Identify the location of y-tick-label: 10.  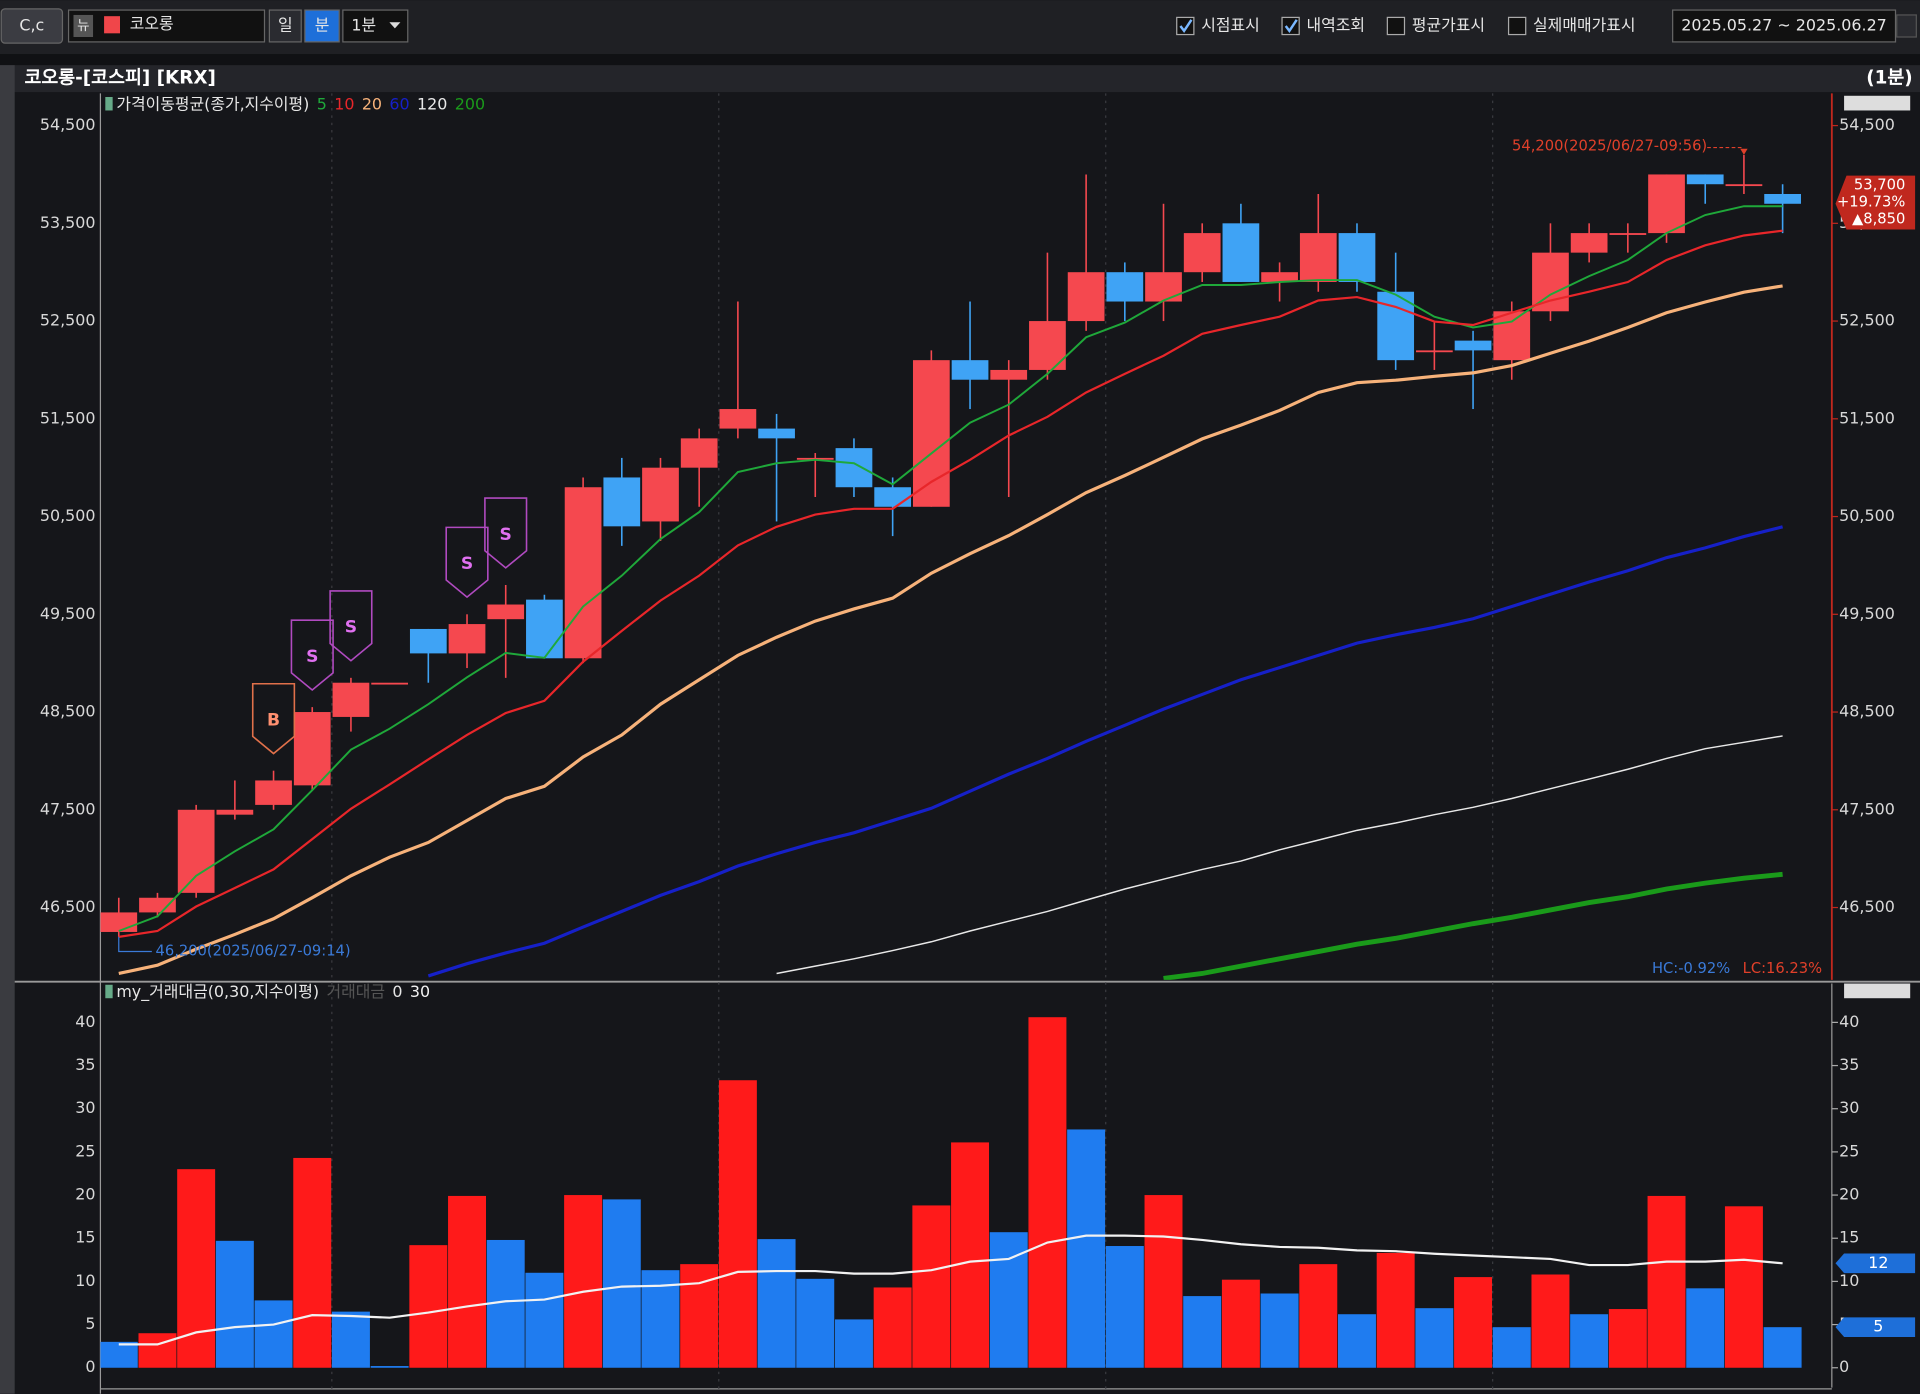
(85, 1280).